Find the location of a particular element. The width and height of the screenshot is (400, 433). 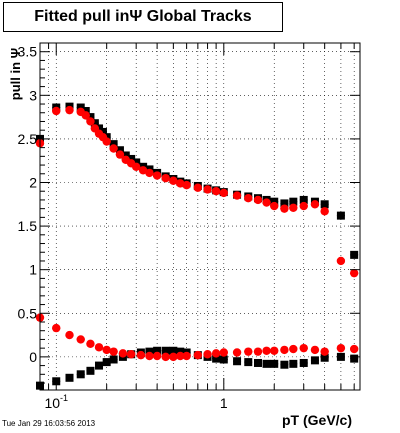

y-tick-label: 0.5 is located at coordinates (28, 313).